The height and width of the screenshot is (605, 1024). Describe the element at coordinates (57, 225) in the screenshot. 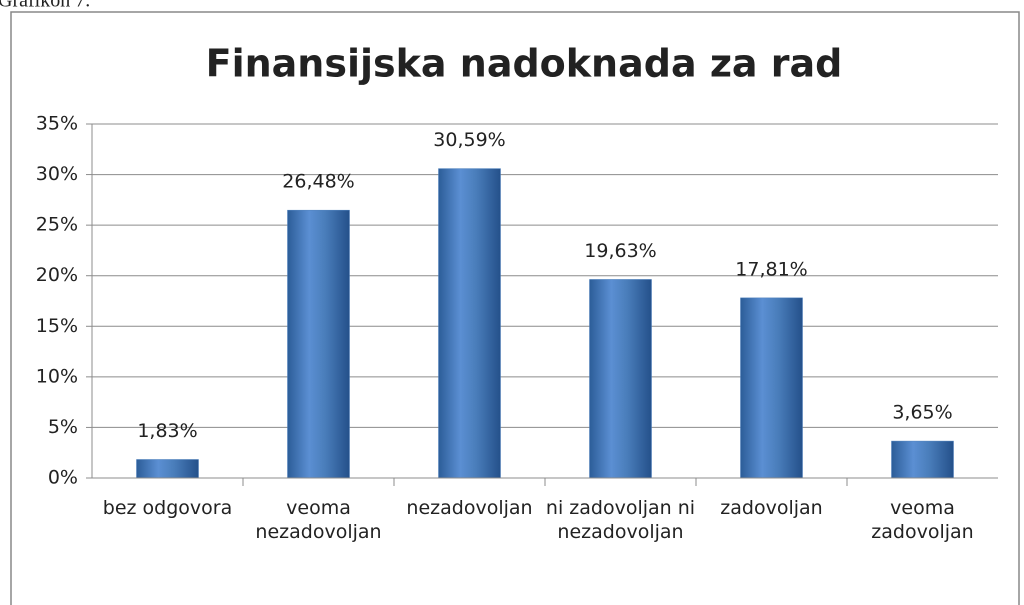

I see `y-tick-label: 25%` at that location.